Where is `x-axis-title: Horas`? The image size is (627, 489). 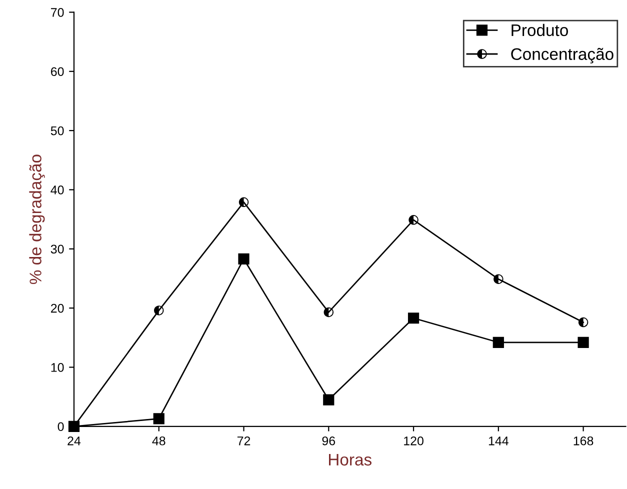
x-axis-title: Horas is located at coordinates (350, 460).